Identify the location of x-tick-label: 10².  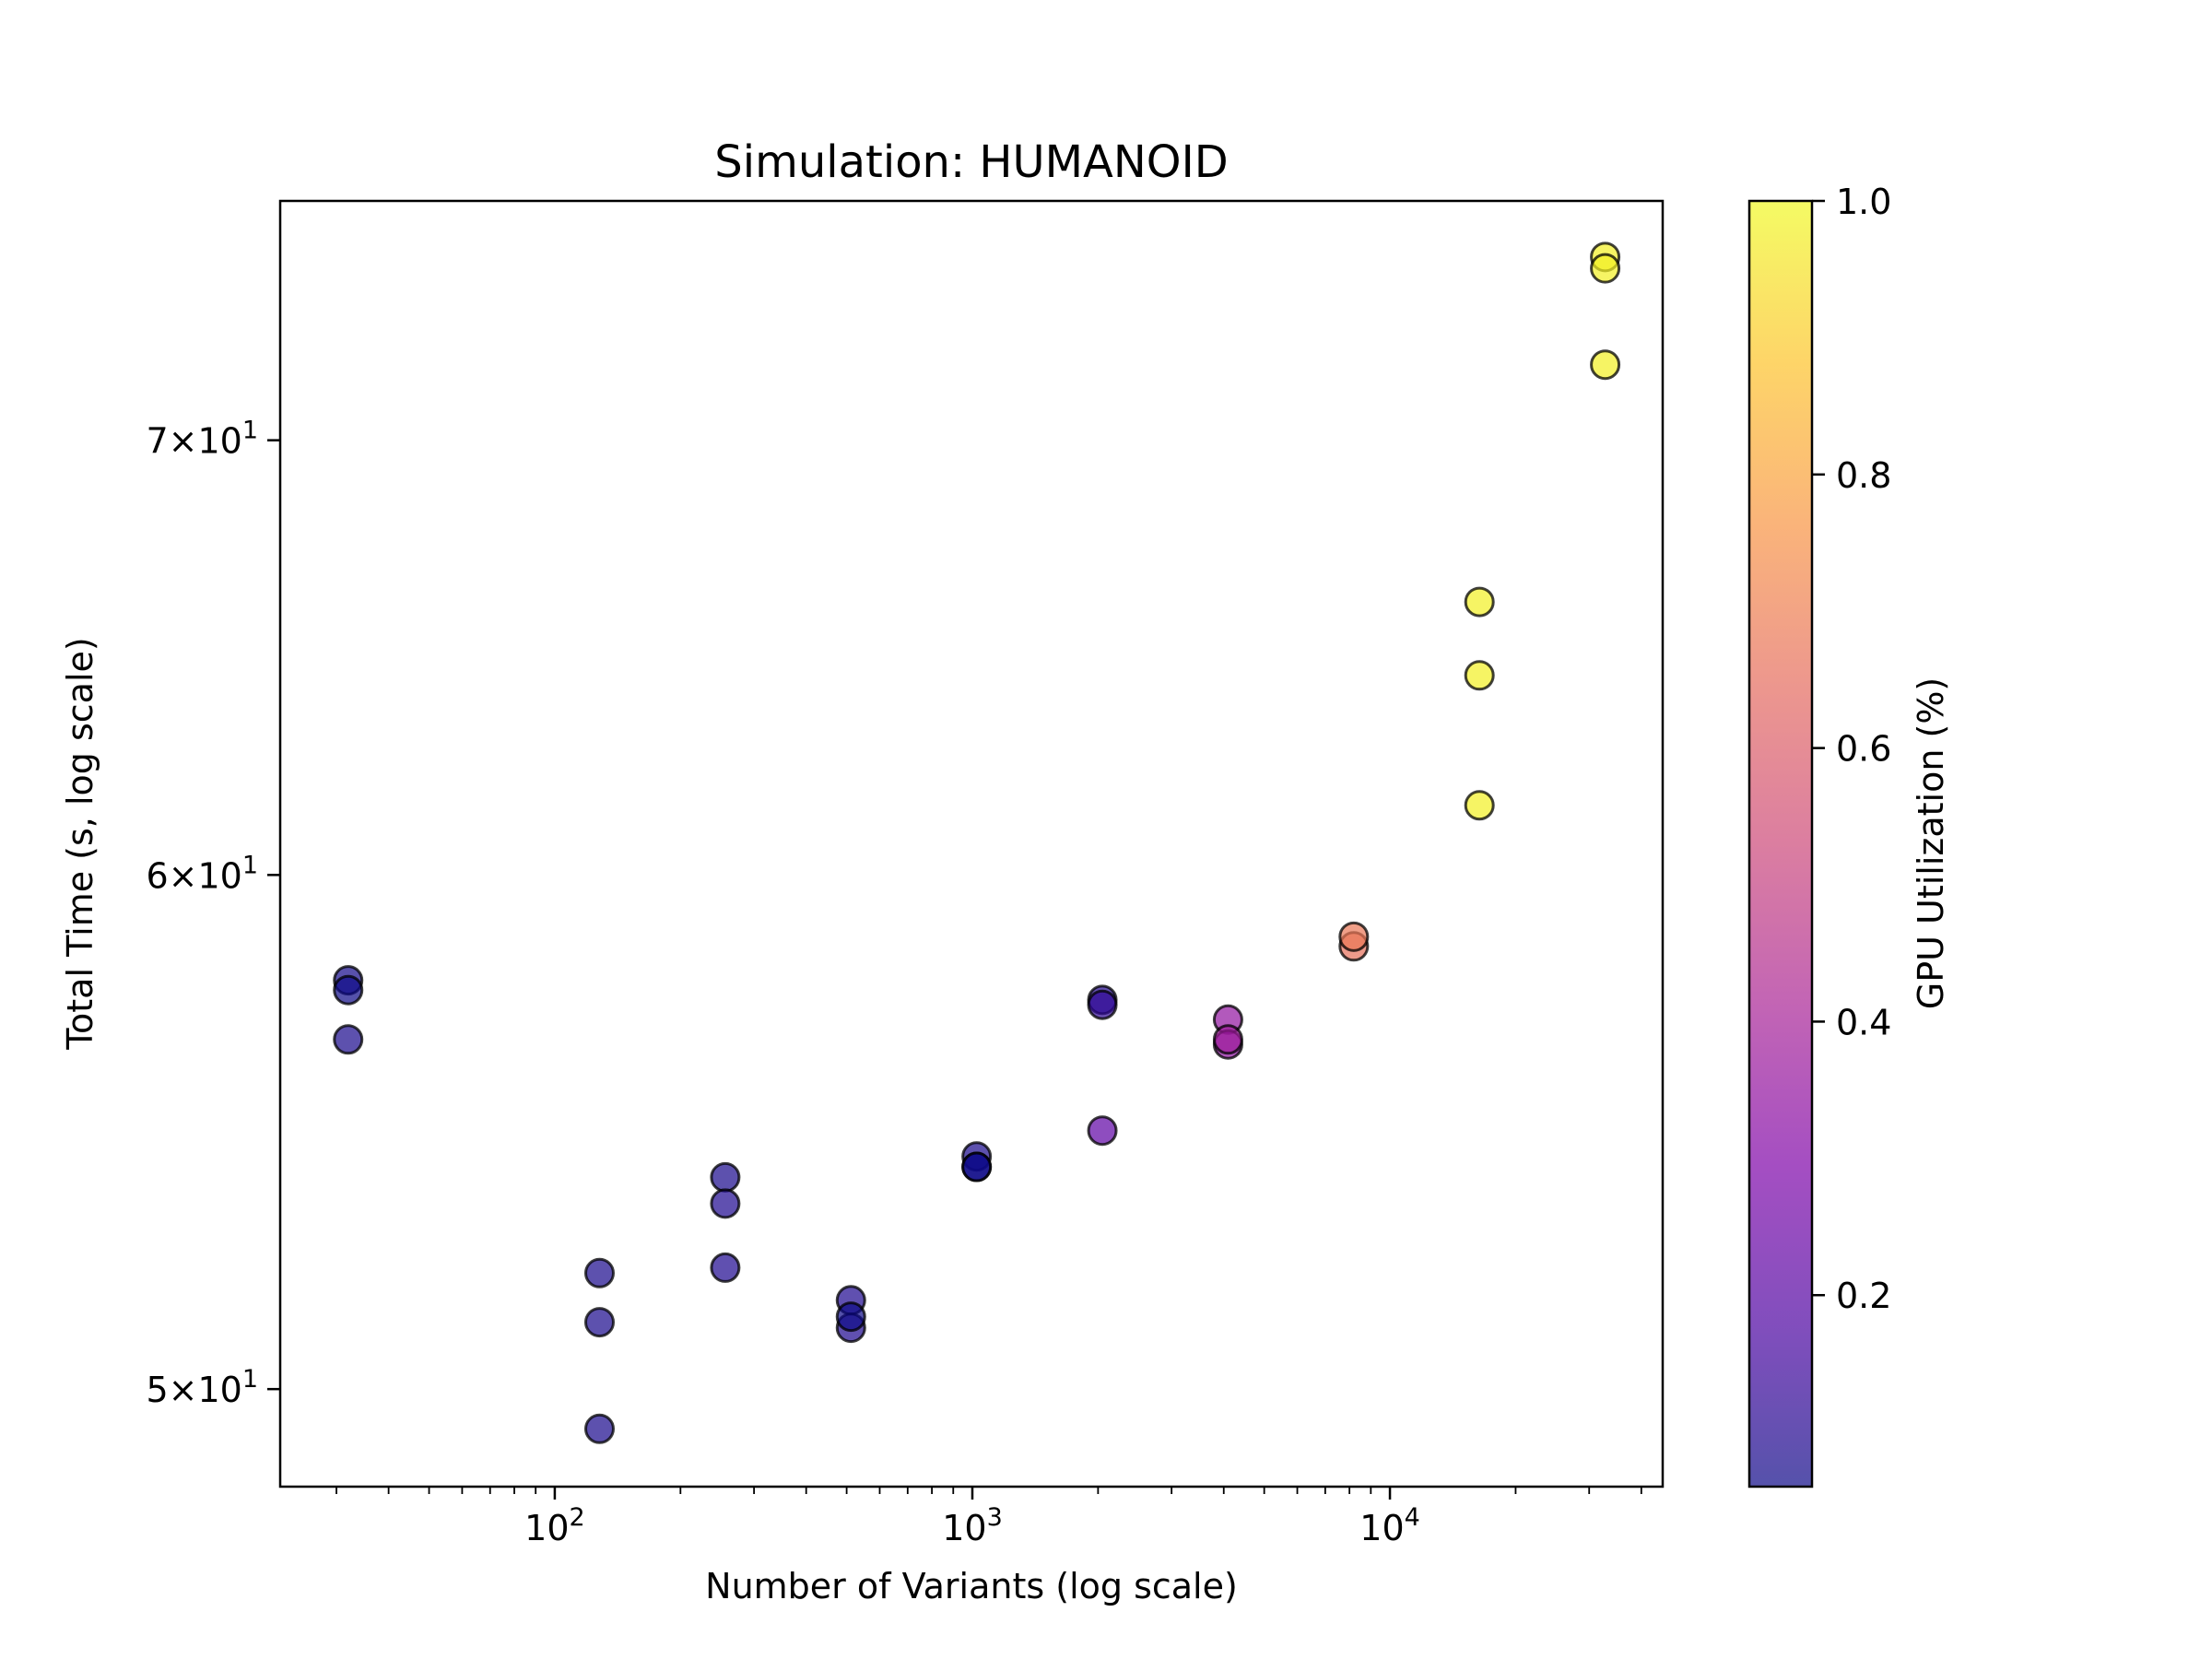
(554, 1525).